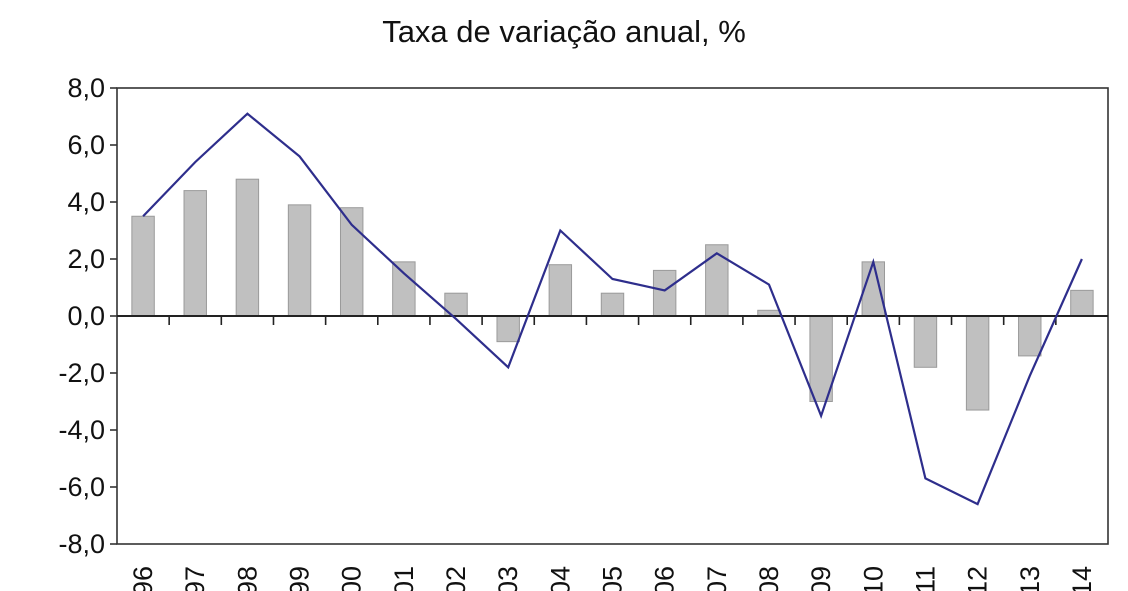 This screenshot has width=1128, height=591. What do you see at coordinates (143, 578) in the screenshot?
I see `x-category-label: 96` at bounding box center [143, 578].